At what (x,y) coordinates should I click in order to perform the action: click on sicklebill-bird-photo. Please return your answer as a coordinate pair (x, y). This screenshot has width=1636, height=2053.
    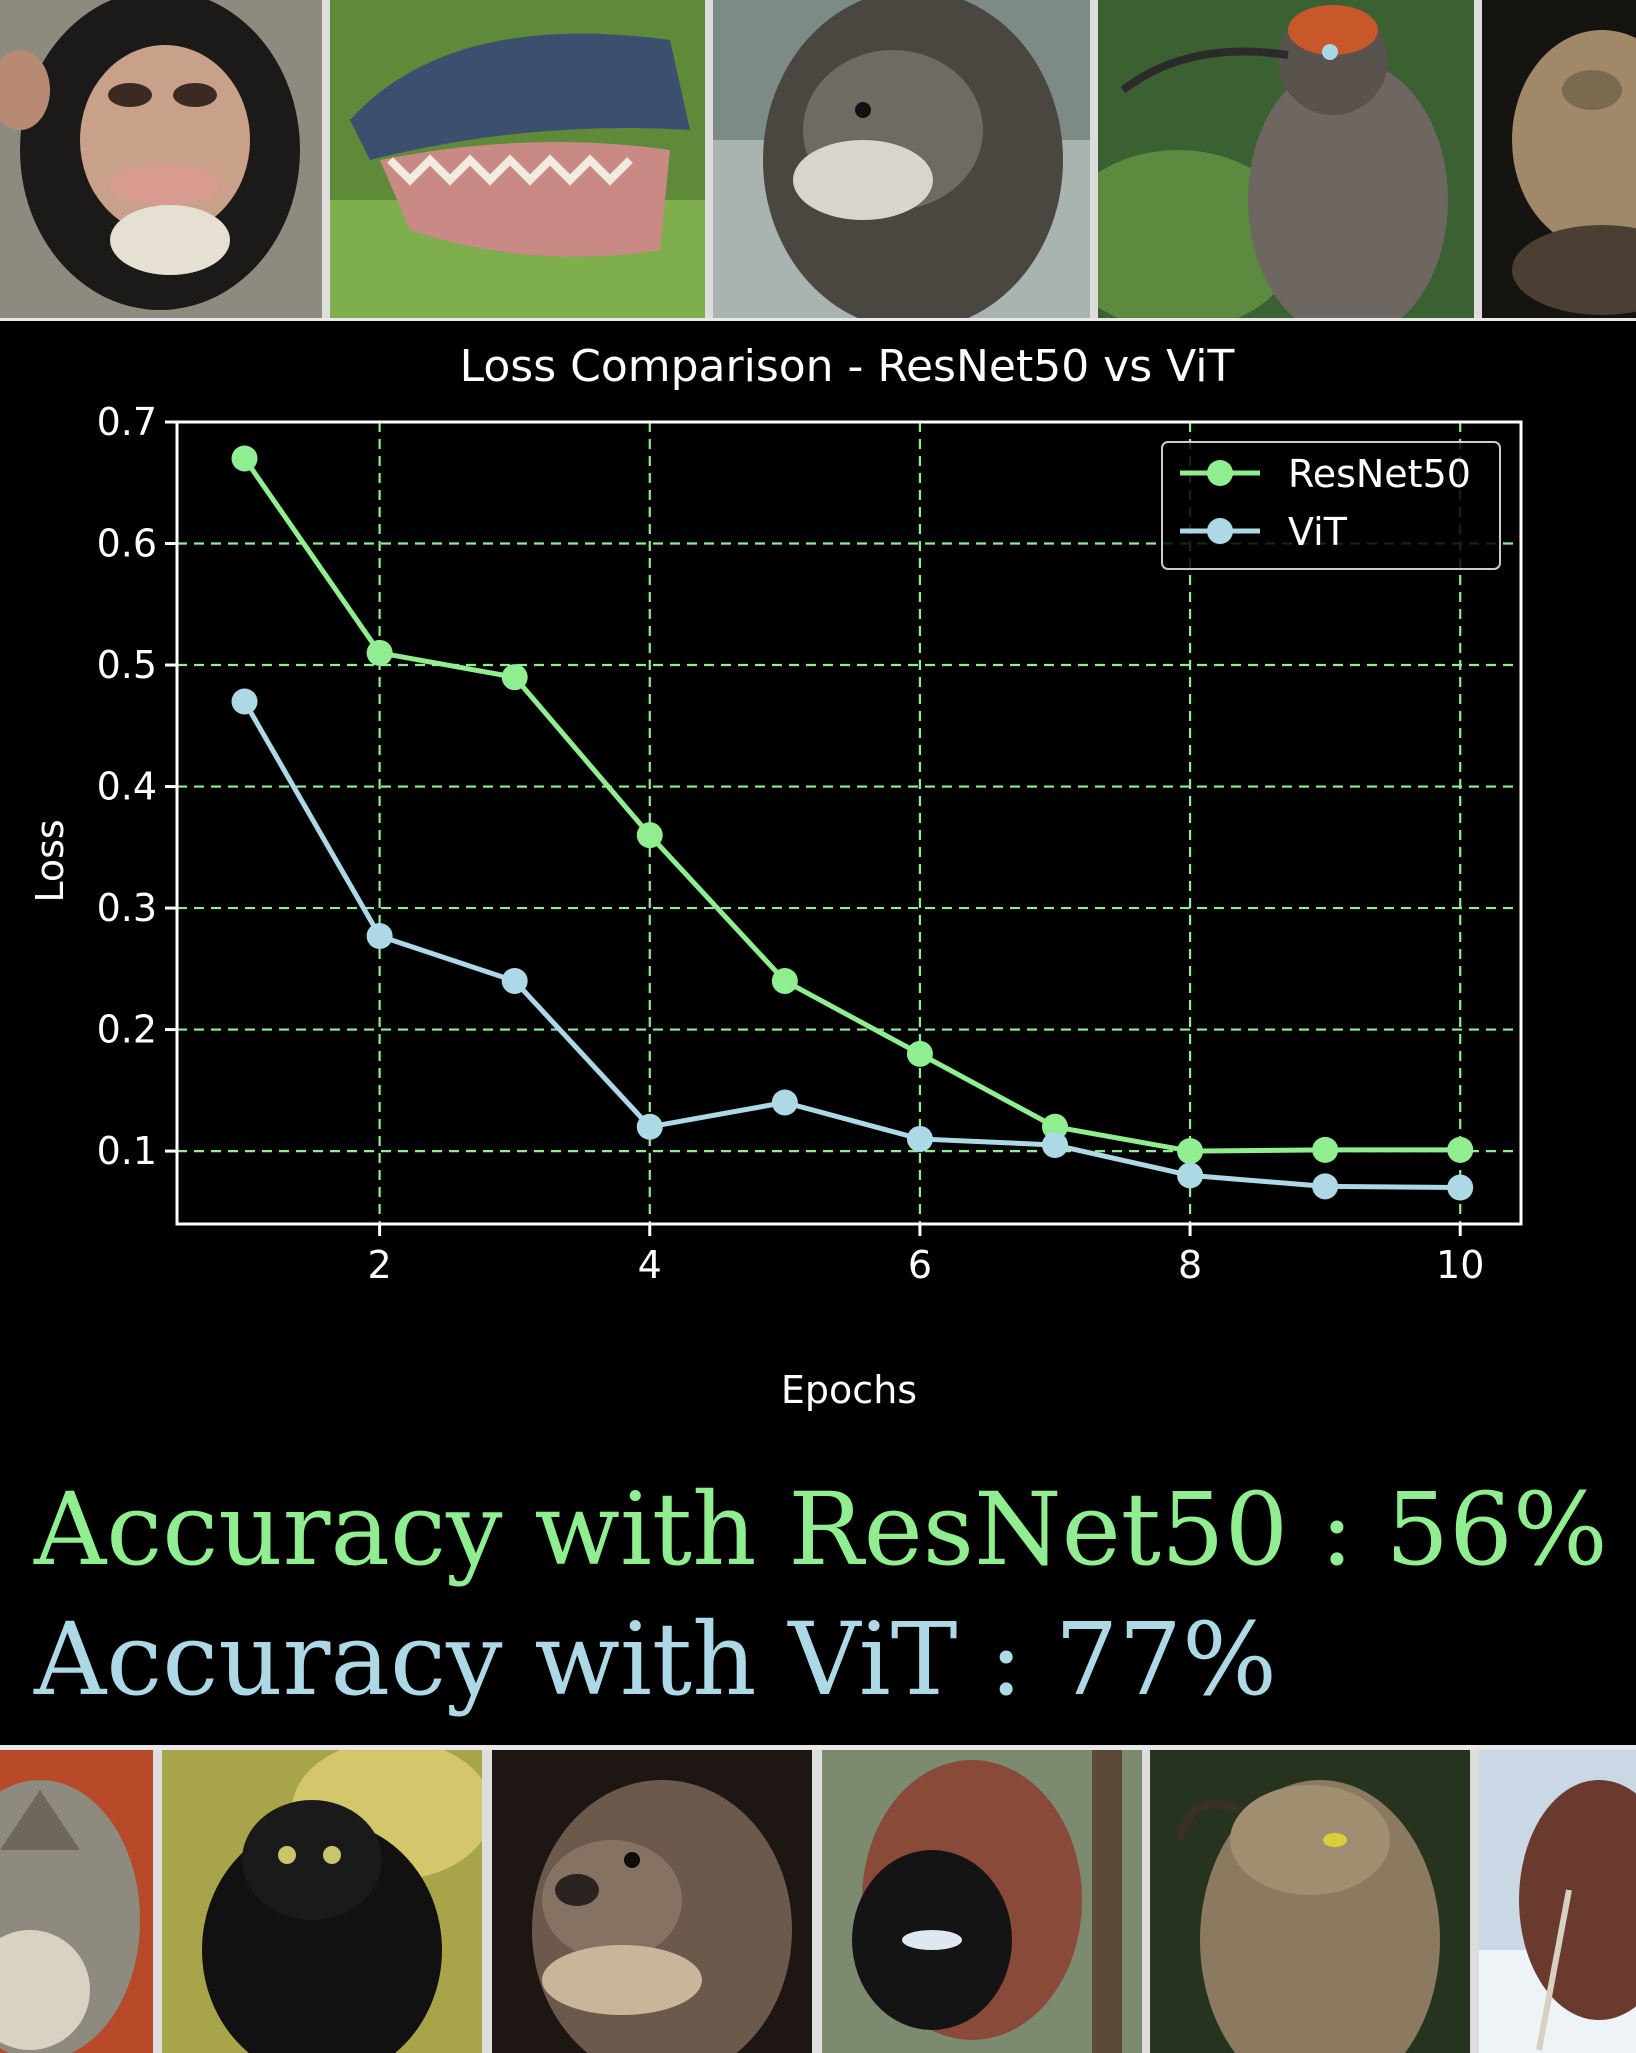
    Looking at the image, I should click on (1286, 159).